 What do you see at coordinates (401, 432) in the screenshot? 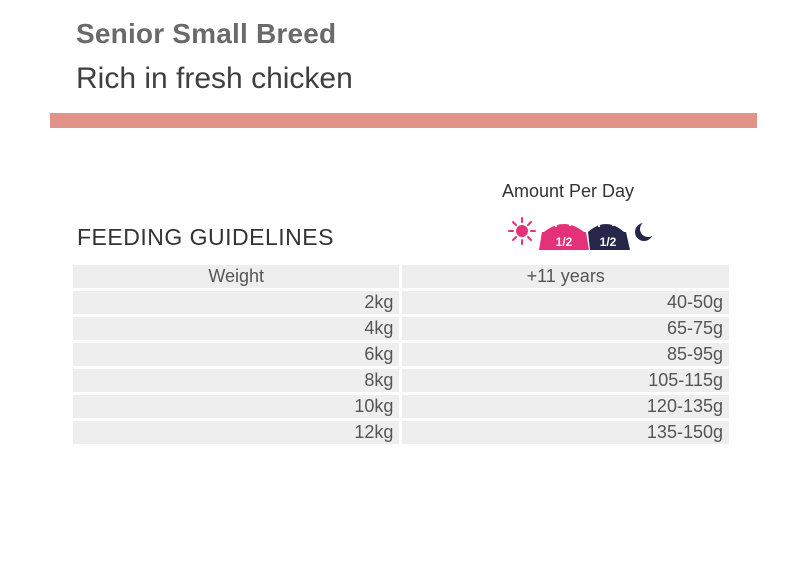
I see `table-row: 12kg 135-150g` at bounding box center [401, 432].